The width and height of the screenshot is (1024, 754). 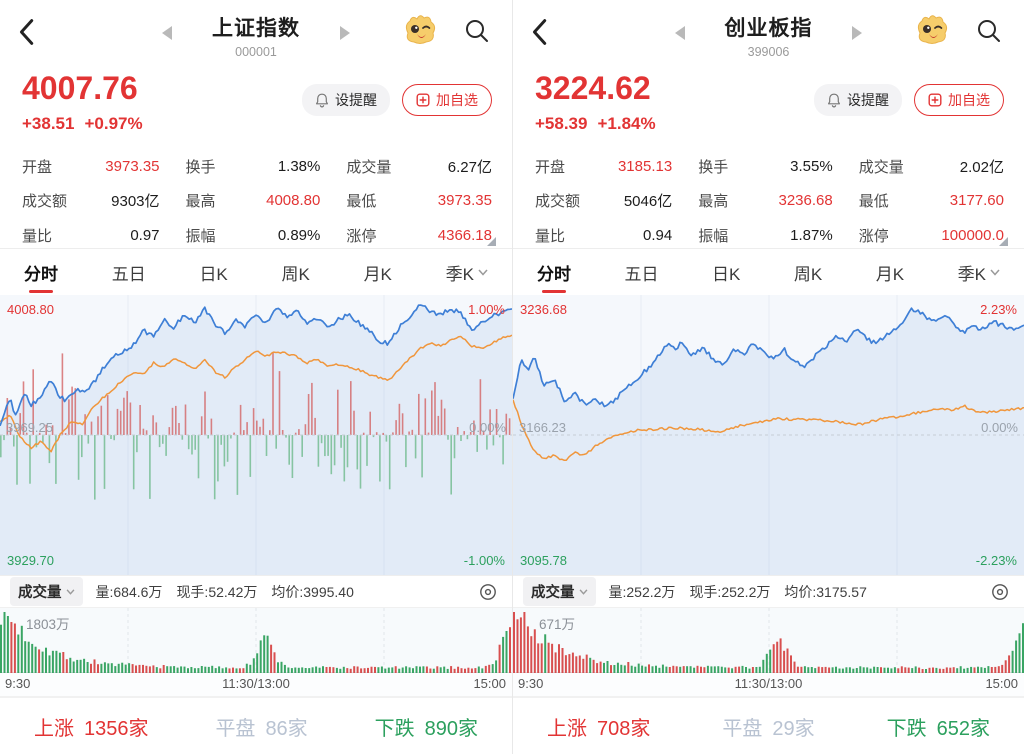 What do you see at coordinates (768, 28) in the screenshot?
I see `page-title: 创业板指` at bounding box center [768, 28].